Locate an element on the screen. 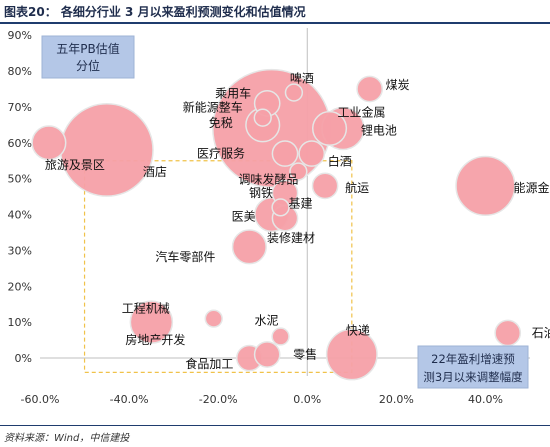 The image size is (550, 447). x-axis-note-line: 测3月以来调整幅度 is located at coordinates (473, 377).